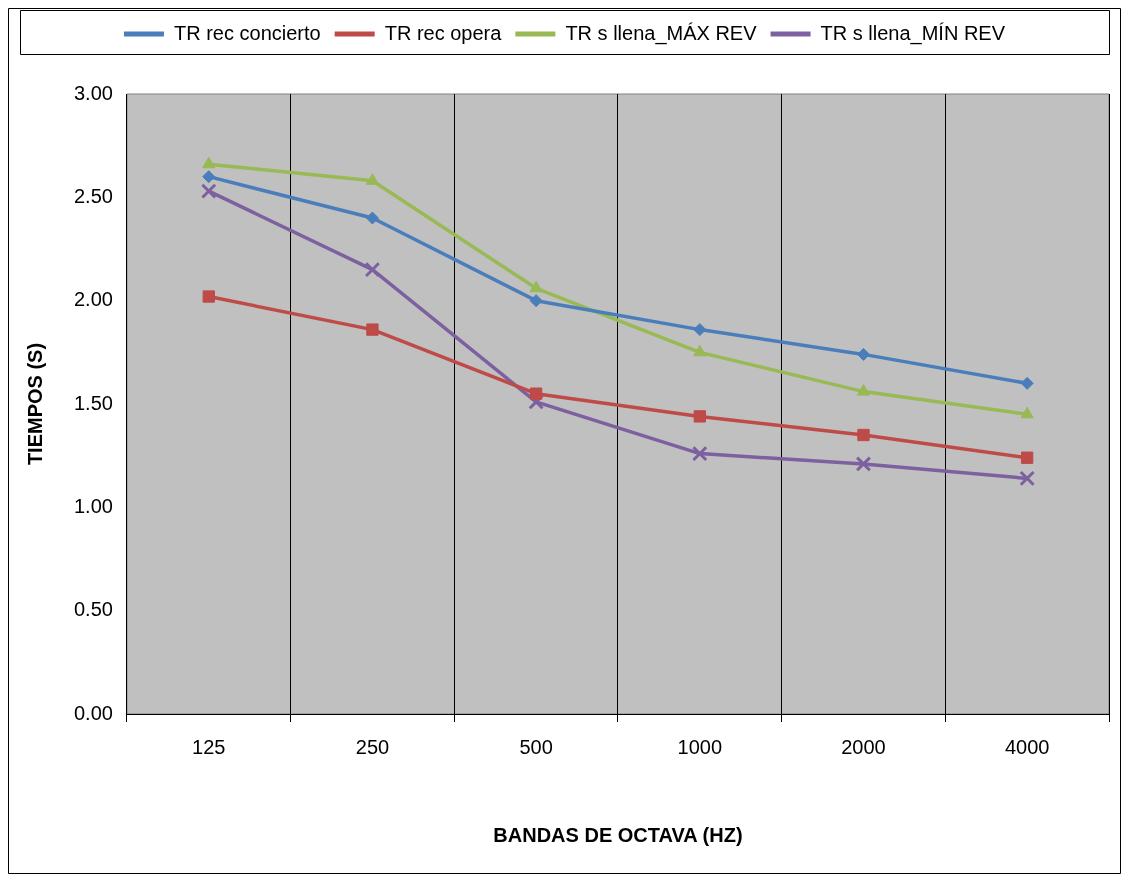 The width and height of the screenshot is (1129, 882). Describe the element at coordinates (247, 32) in the screenshot. I see `legend-label: TR rec concierto` at that location.